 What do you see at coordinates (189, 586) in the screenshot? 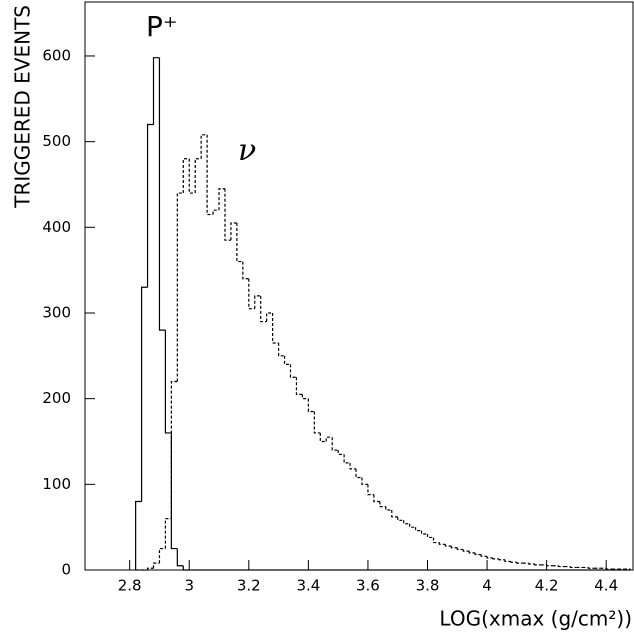
I see `x-tick-label: 3` at bounding box center [189, 586].